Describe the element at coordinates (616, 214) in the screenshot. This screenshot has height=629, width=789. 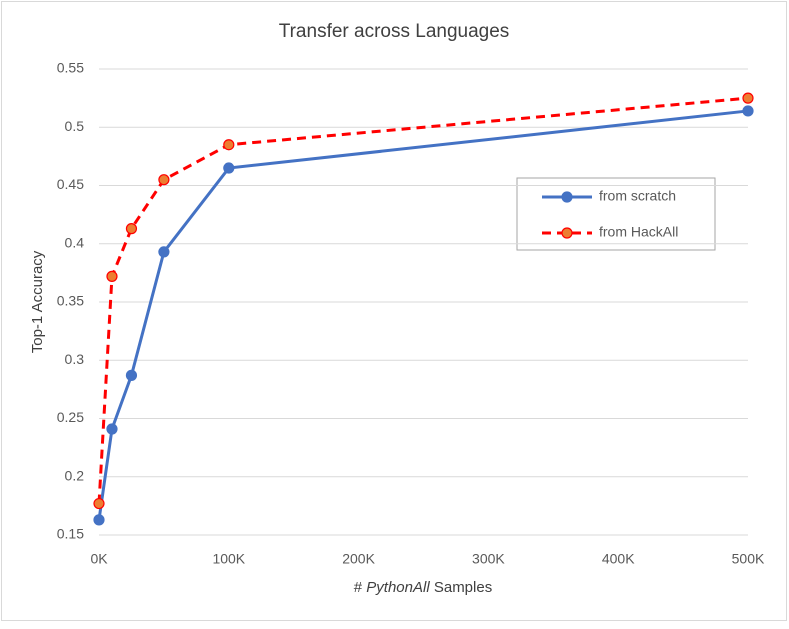
I see `legend-box` at that location.